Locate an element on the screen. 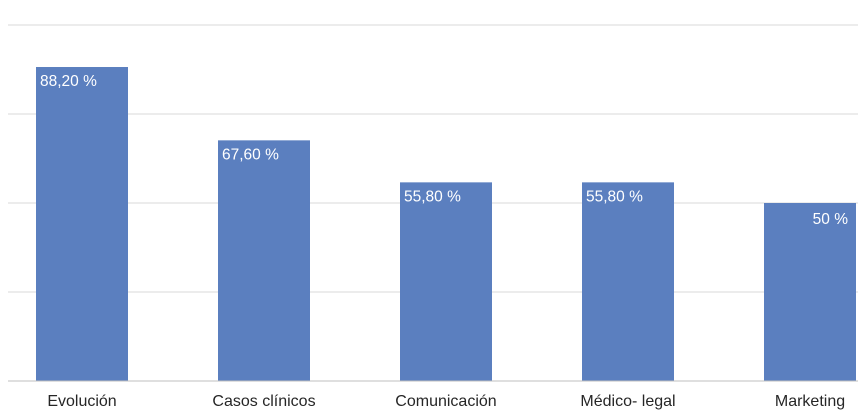 The width and height of the screenshot is (865, 412). x-tick-label: Casos clínicos is located at coordinates (263, 401).